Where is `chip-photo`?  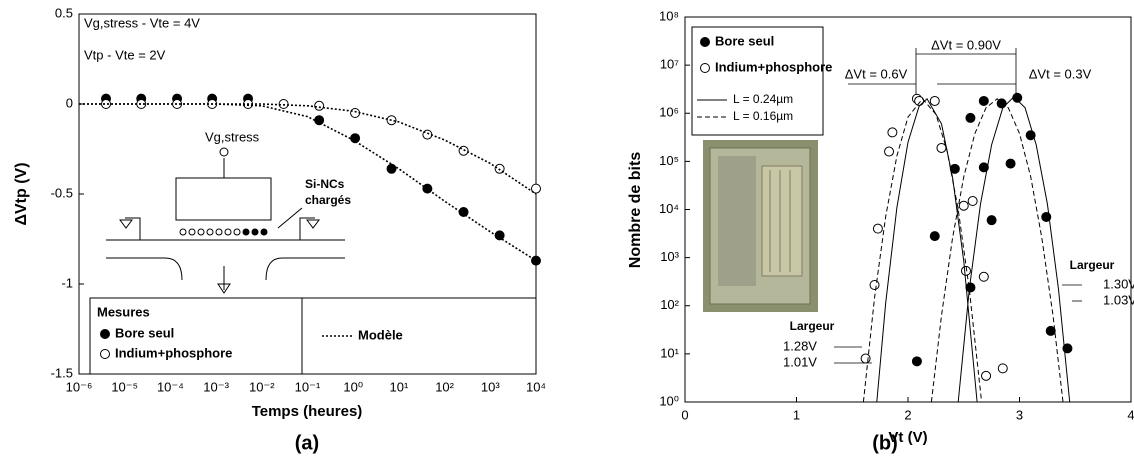
chip-photo is located at coordinates (760, 226).